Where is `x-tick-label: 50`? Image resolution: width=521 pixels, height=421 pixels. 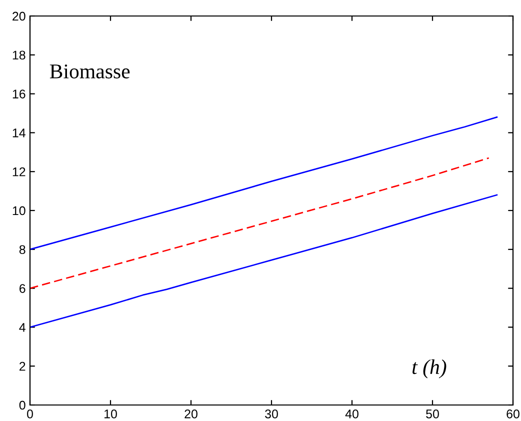
x-tick-label: 50 is located at coordinates (432, 413).